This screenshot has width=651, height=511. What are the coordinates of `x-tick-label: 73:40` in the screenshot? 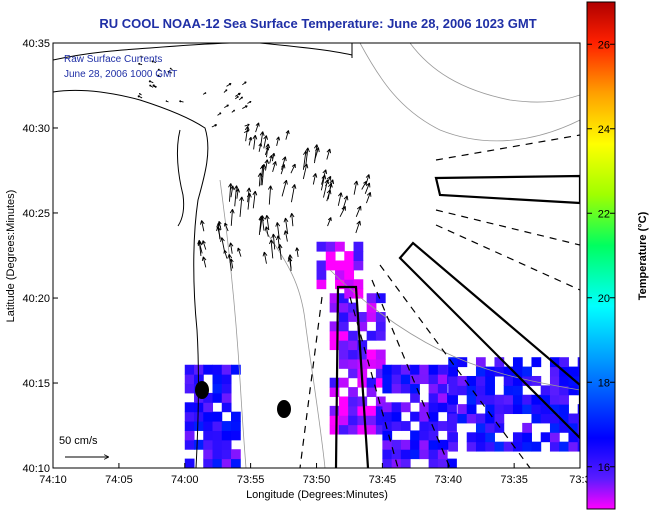 It's located at (448, 480).